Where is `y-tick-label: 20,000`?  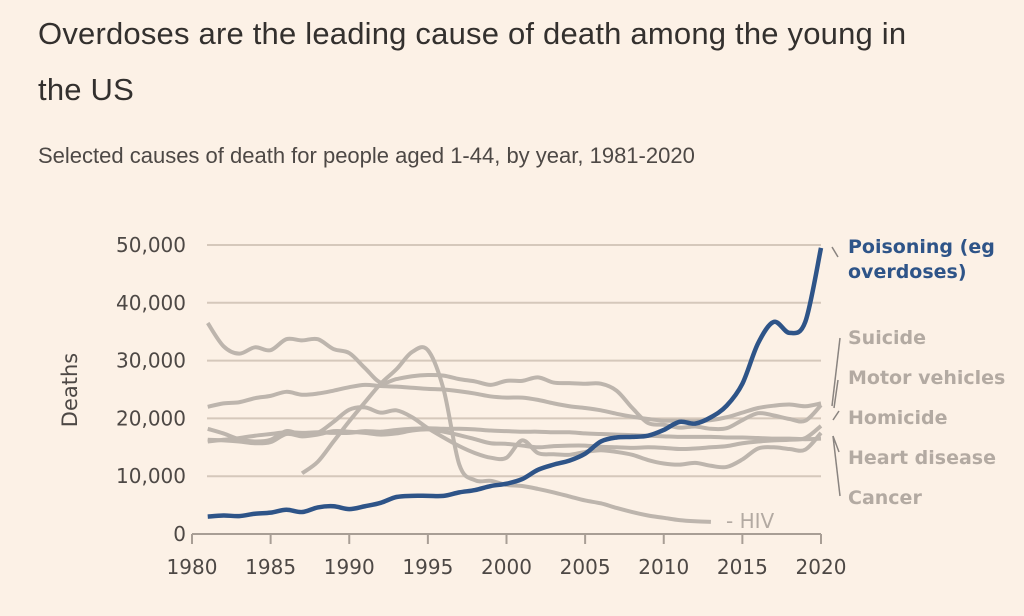
y-tick-label: 20,000 is located at coordinates (151, 418).